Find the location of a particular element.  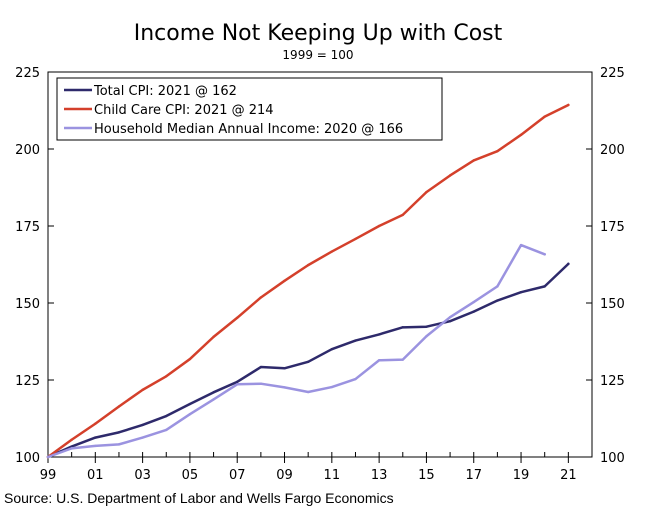

x-tick-label: 11 is located at coordinates (332, 475).